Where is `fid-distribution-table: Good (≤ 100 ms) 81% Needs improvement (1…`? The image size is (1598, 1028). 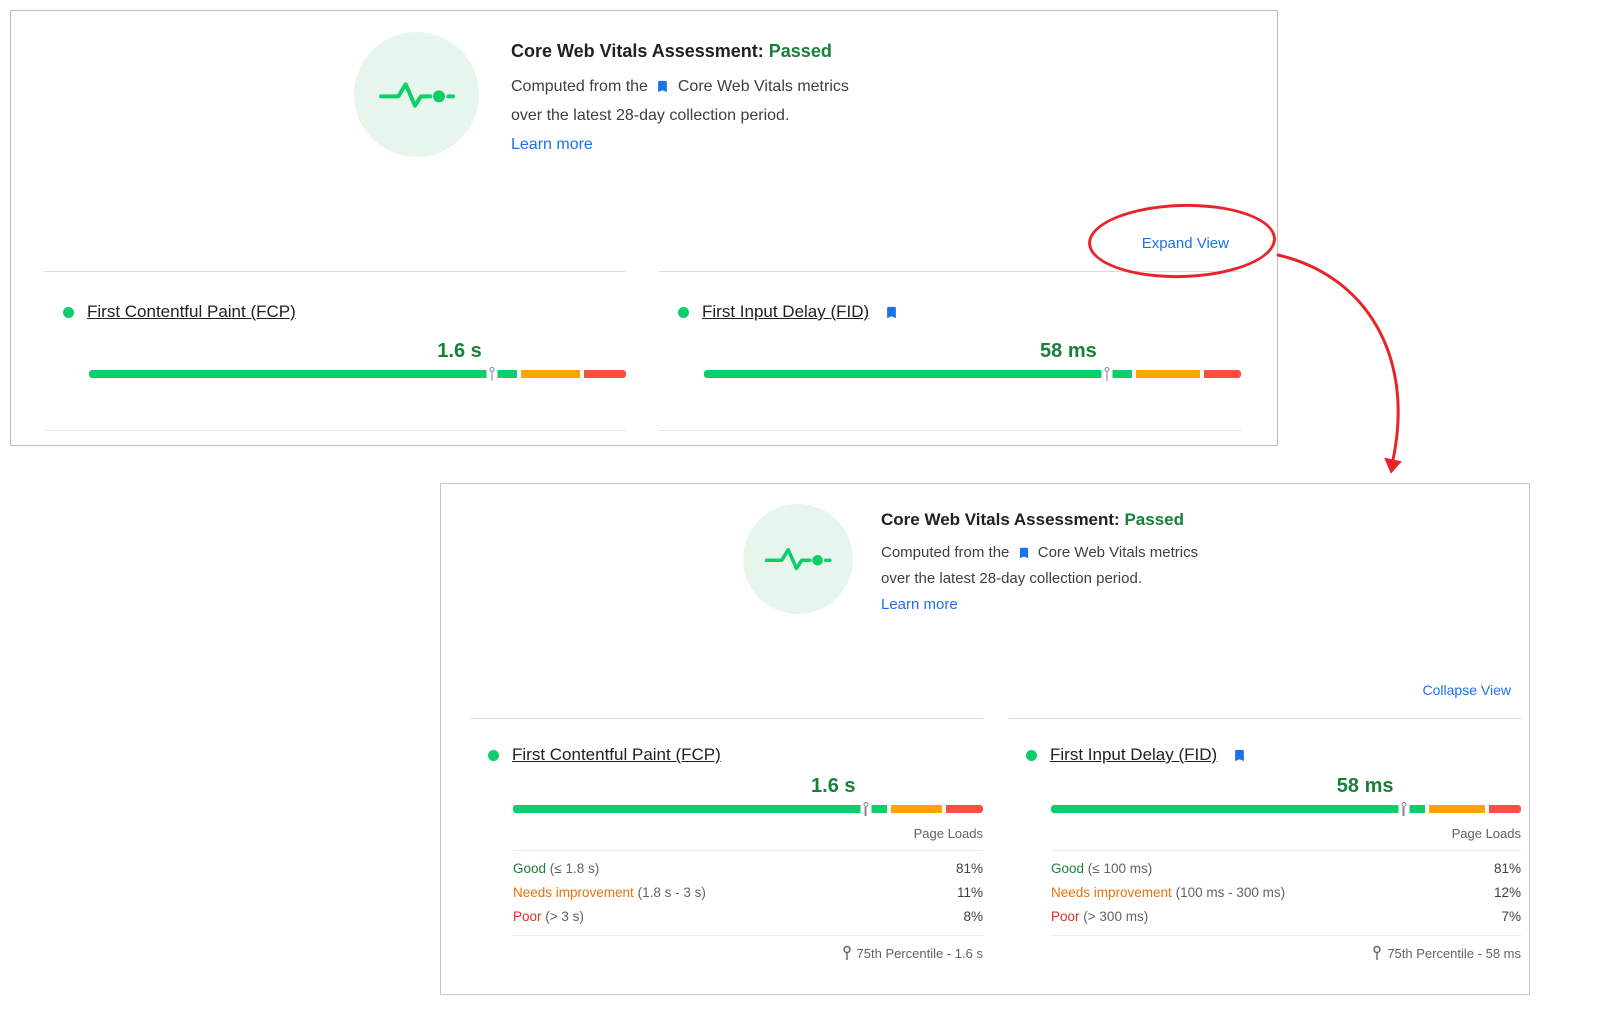
fid-distribution-table: Good (≤ 100 ms) 81% Needs improvement (1… is located at coordinates (1286, 889).